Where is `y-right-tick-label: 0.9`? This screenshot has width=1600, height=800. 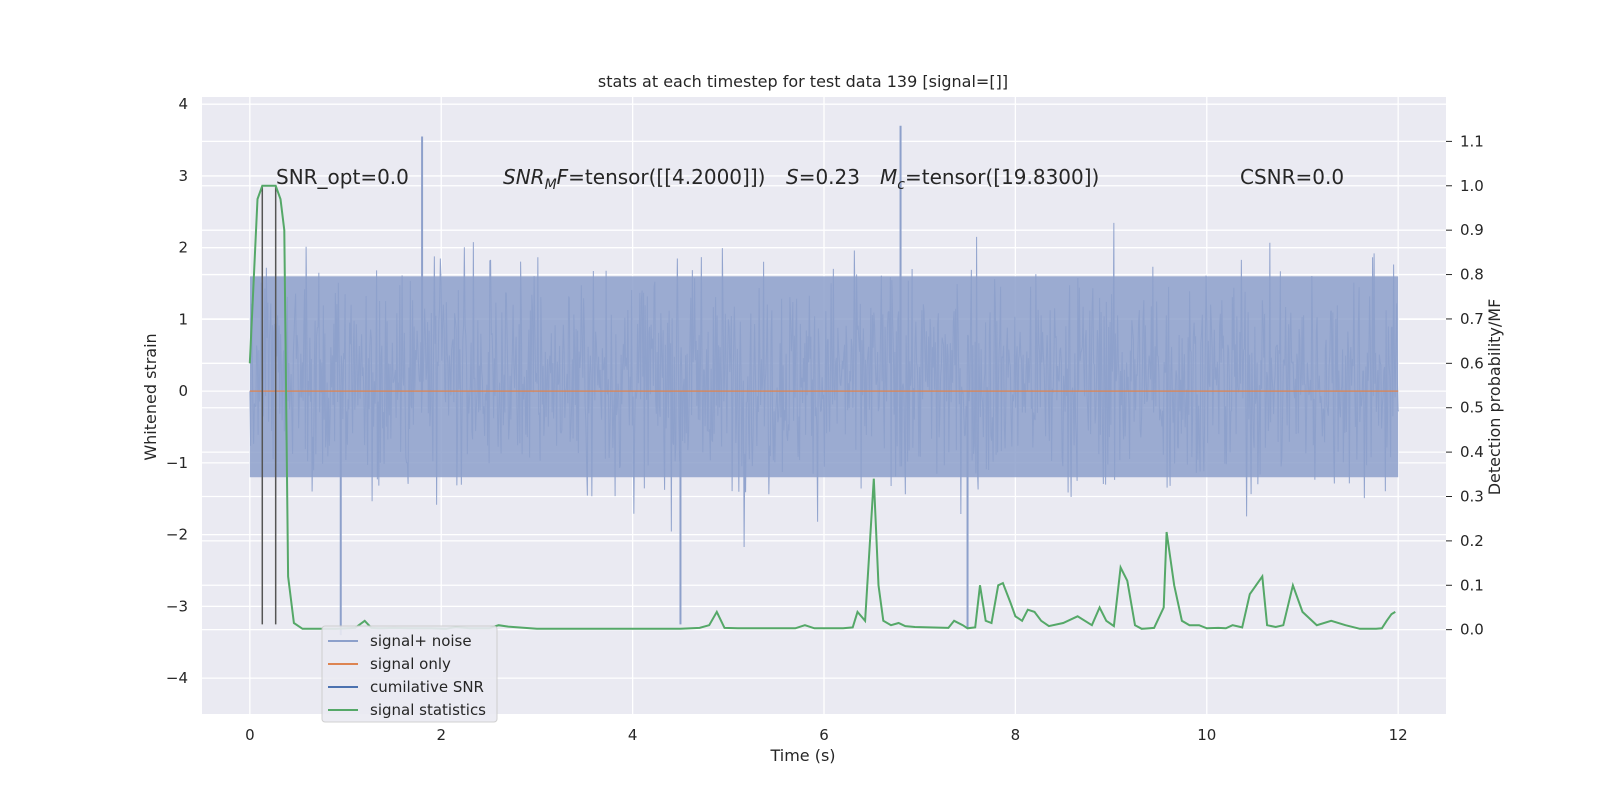 y-right-tick-label: 0.9 is located at coordinates (1472, 230).